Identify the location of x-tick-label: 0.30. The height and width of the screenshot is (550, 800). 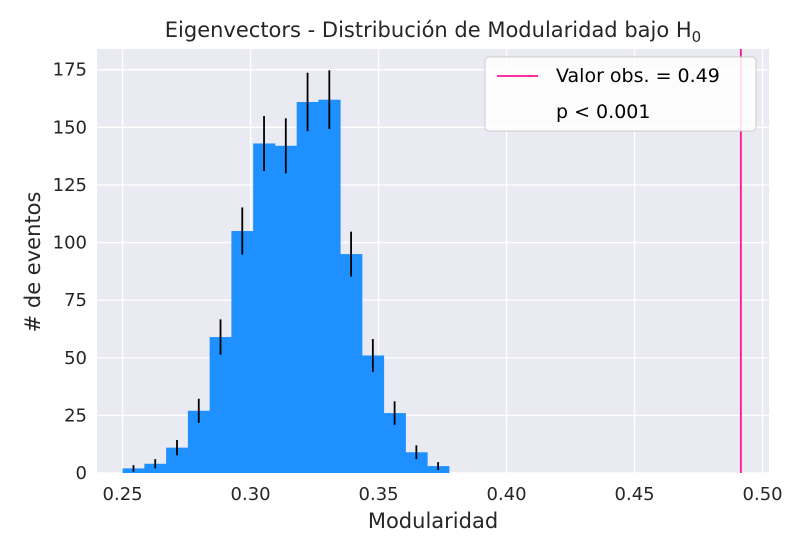
(251, 494).